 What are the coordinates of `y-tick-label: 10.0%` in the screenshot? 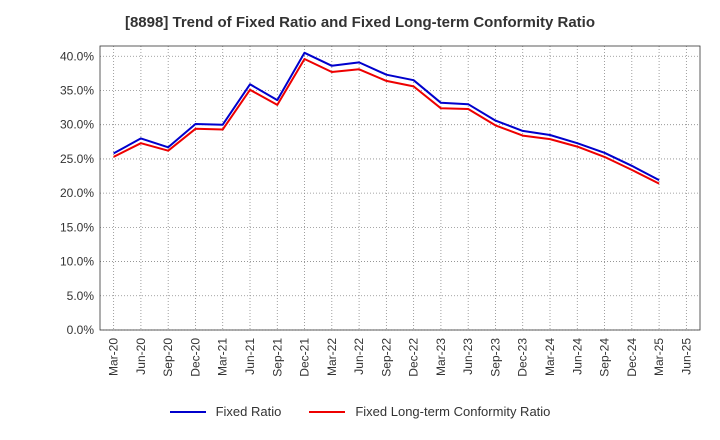 It's located at (77, 262).